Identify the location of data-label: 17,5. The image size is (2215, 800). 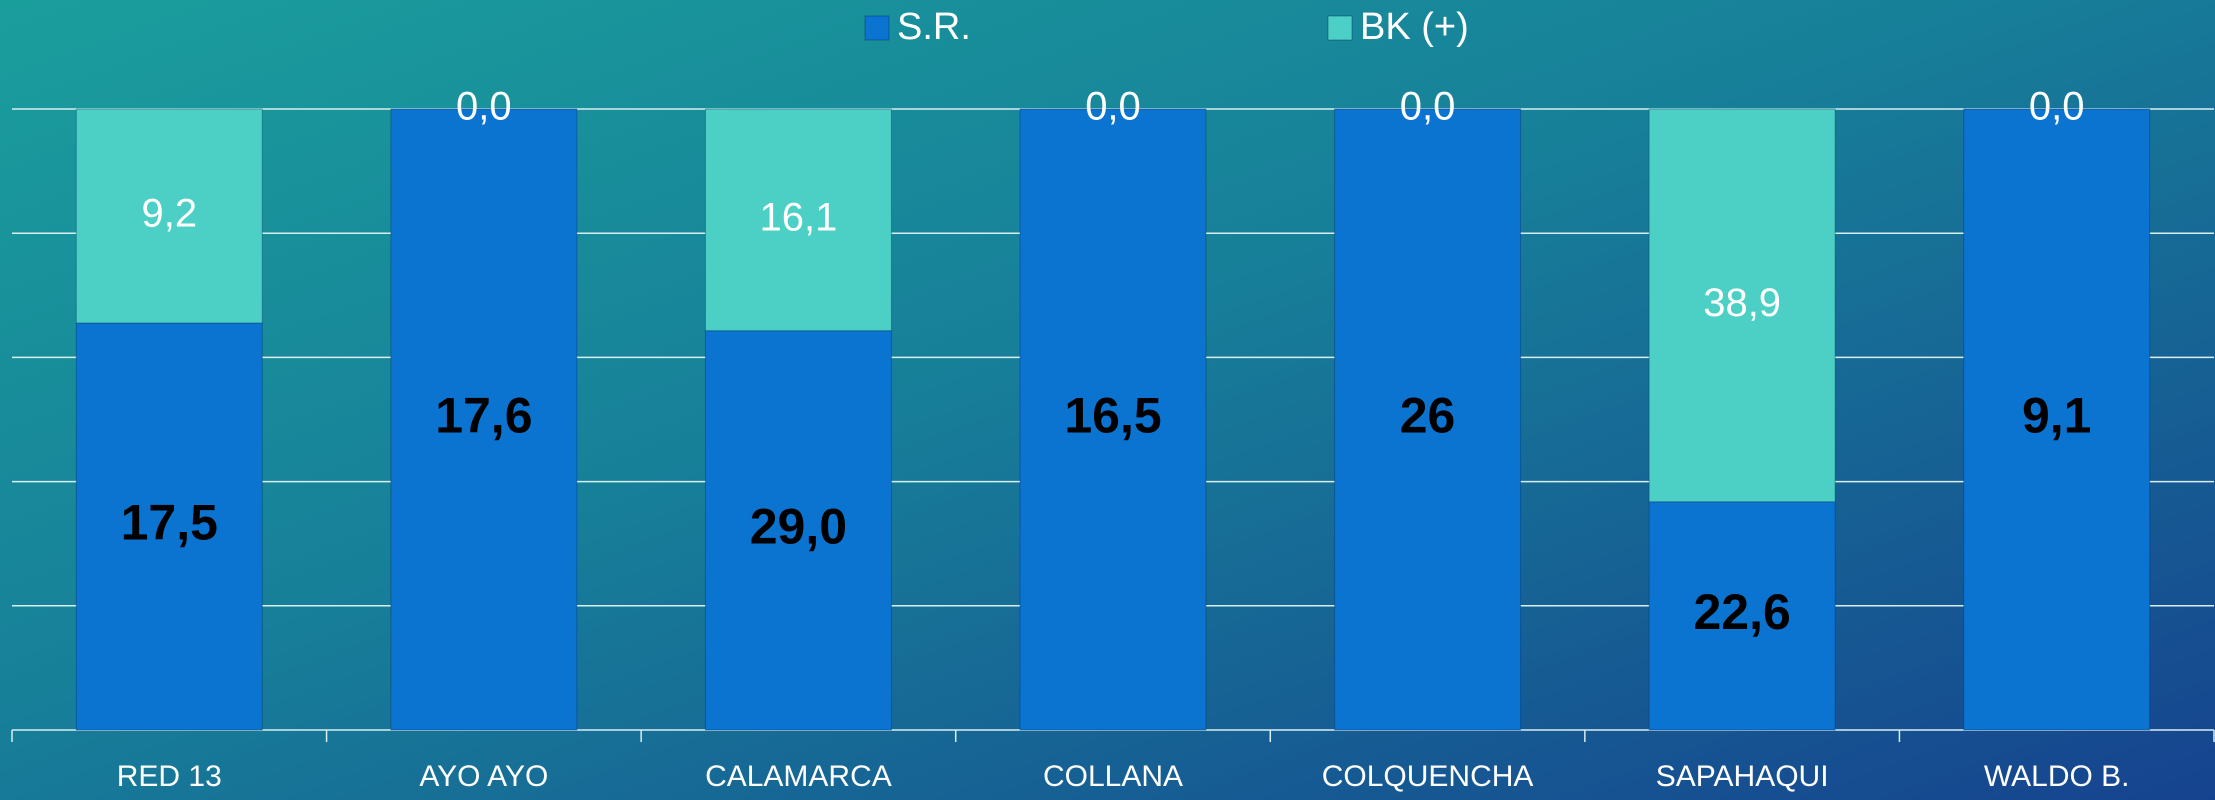
(169, 523).